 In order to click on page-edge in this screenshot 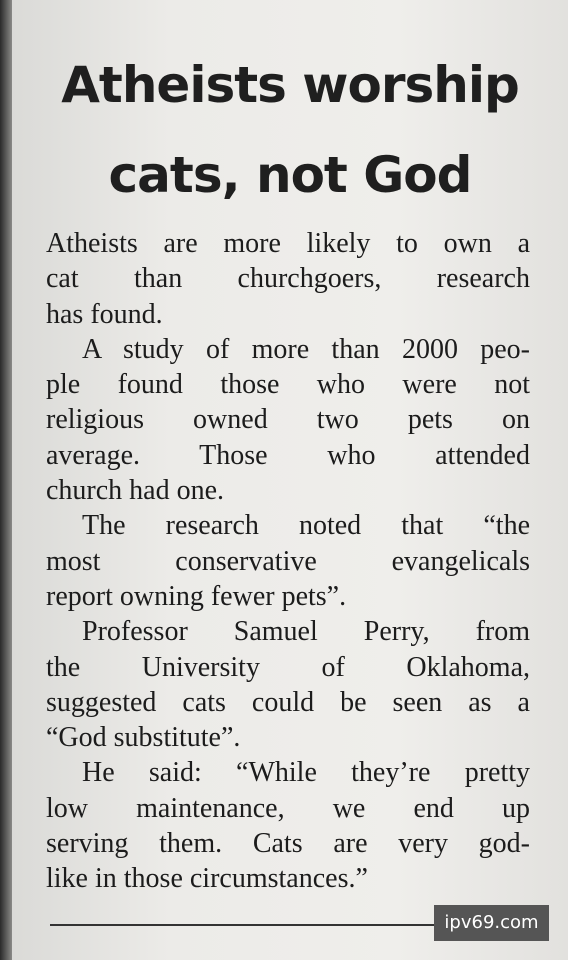, I will do `click(6, 480)`.